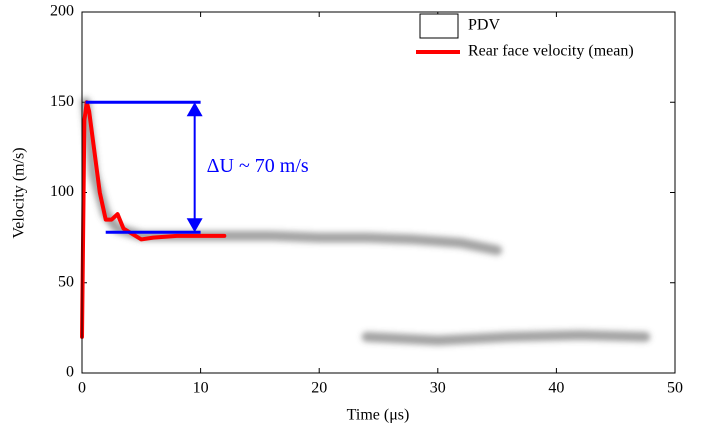  I want to click on x-tick-label: 10, so click(201, 388).